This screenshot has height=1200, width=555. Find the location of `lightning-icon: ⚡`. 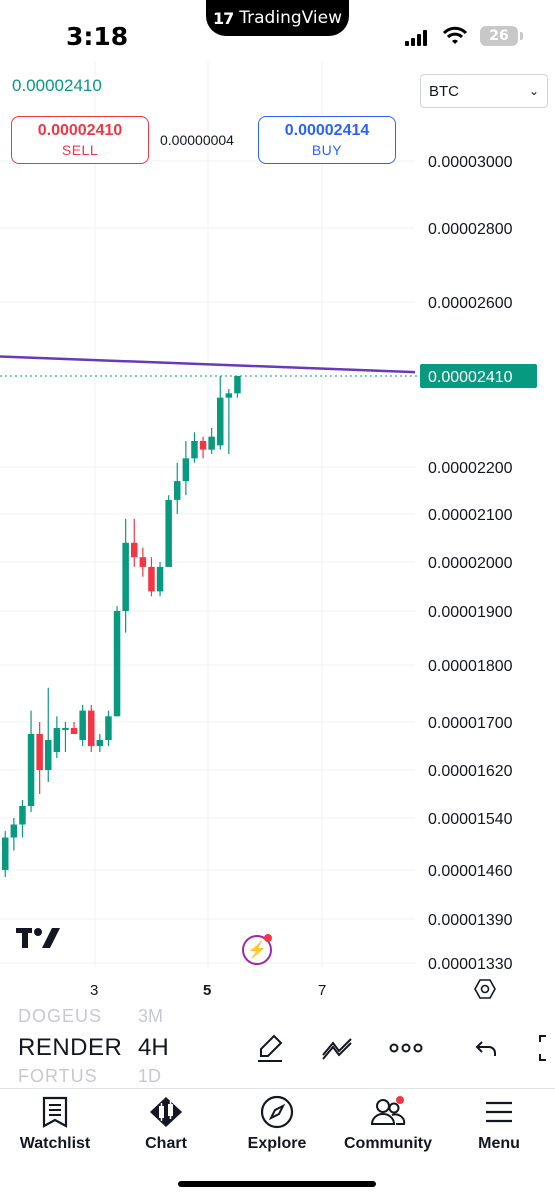

lightning-icon: ⚡ is located at coordinates (257, 949).